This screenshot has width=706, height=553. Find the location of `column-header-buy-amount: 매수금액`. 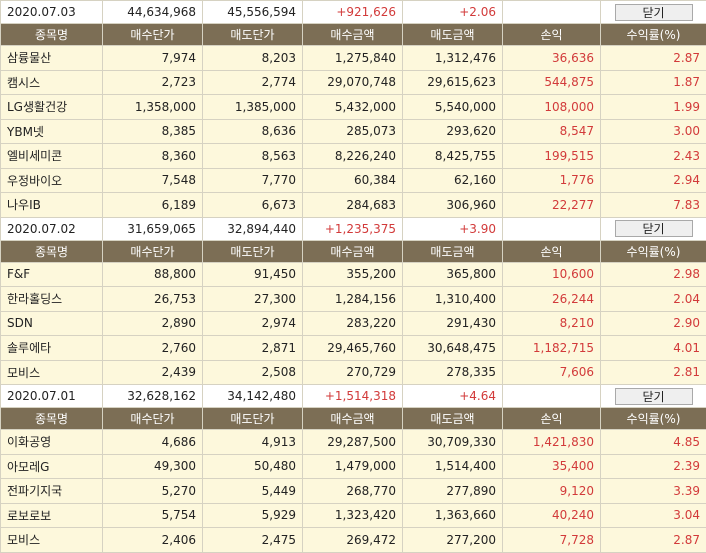

column-header-buy-amount: 매수금액 is located at coordinates (353, 35).